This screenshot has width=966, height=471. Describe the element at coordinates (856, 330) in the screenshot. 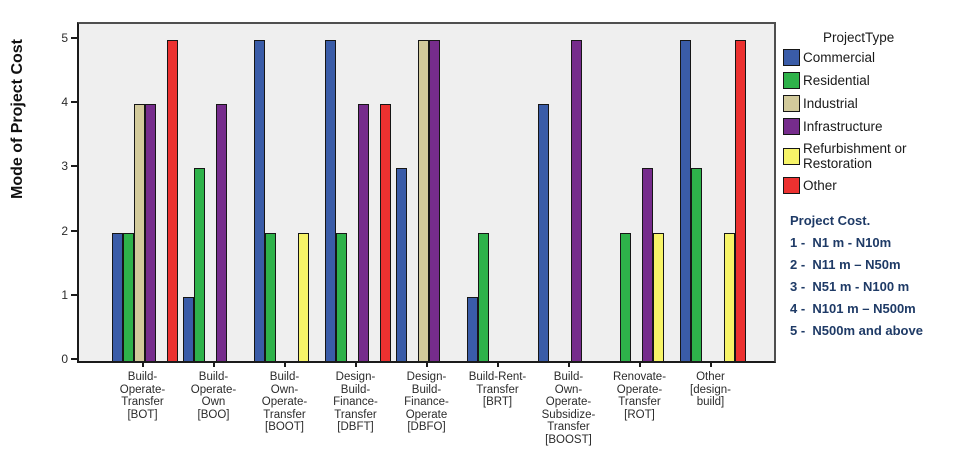

I see `note-line: 5 - N500m and above` at that location.